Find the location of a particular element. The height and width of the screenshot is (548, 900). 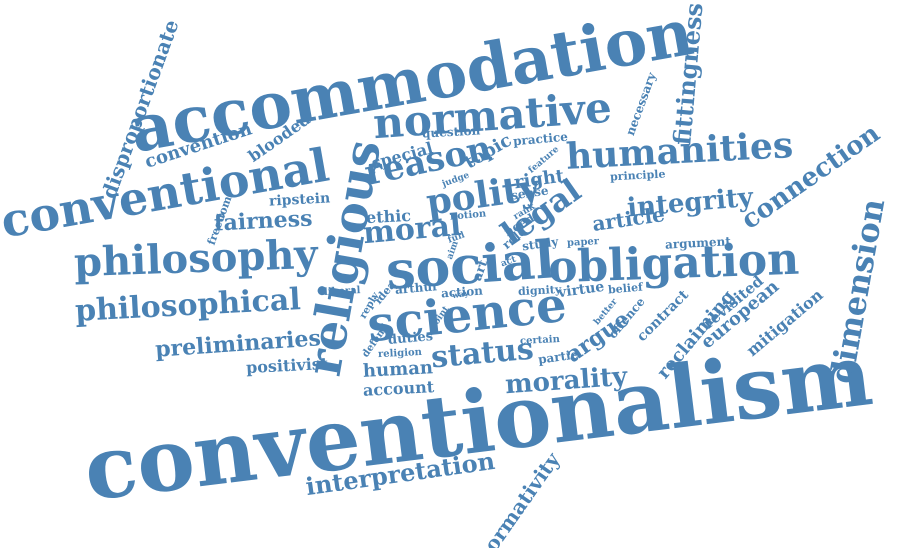

word-dimension: dimension is located at coordinates (856, 291).